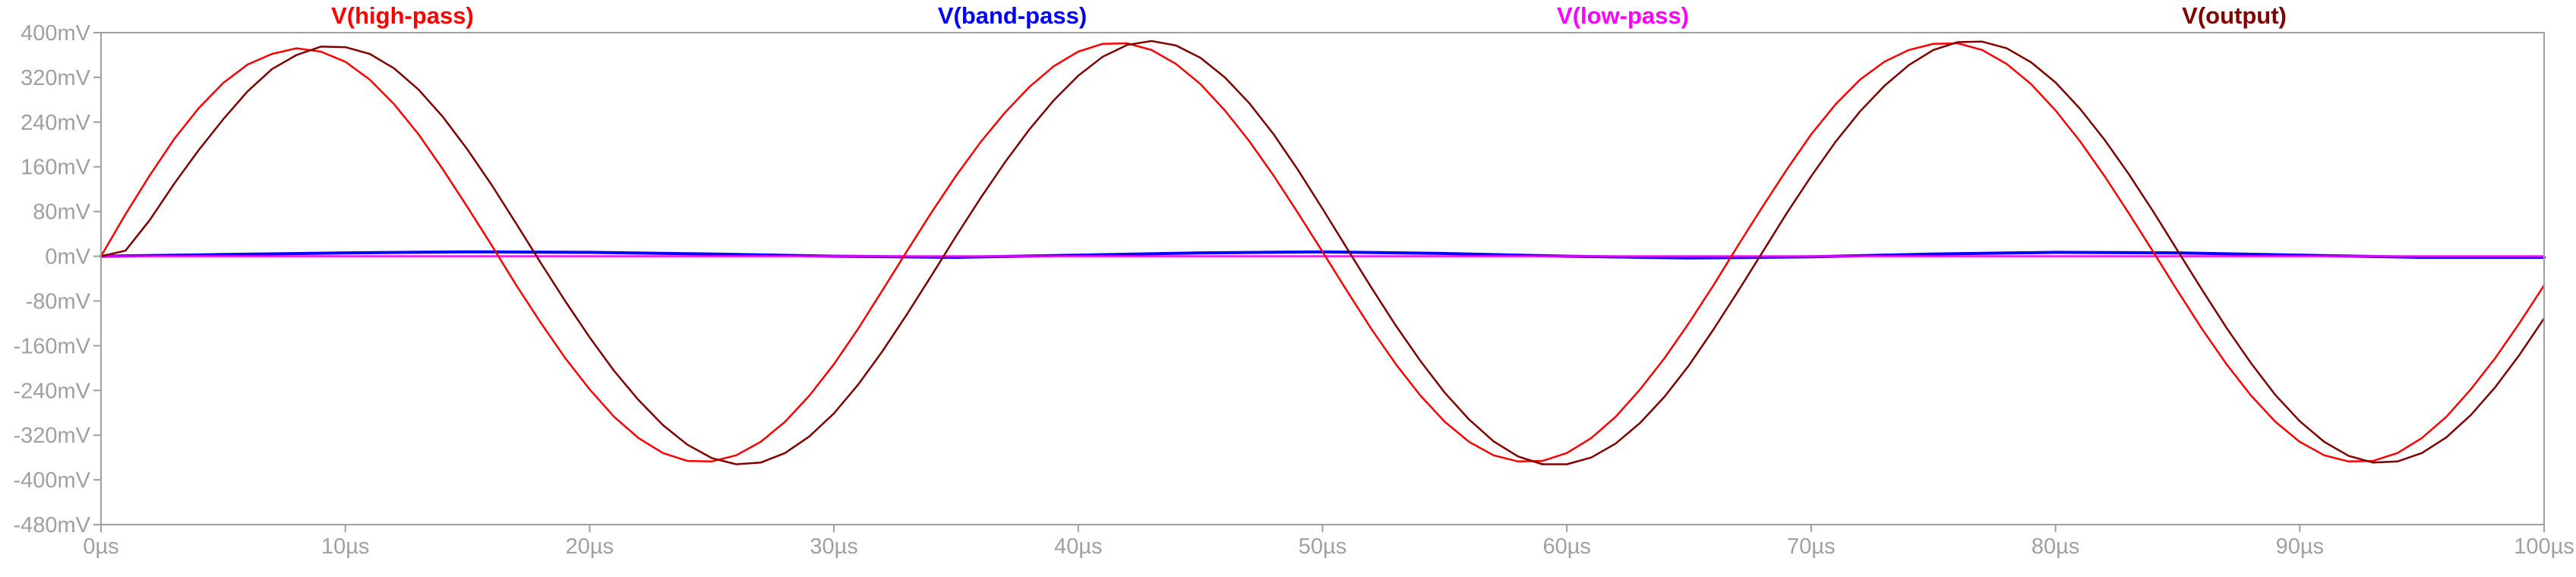 This screenshot has height=577, width=2576. Describe the element at coordinates (2300, 546) in the screenshot. I see `x-tick-label: 90µs` at that location.